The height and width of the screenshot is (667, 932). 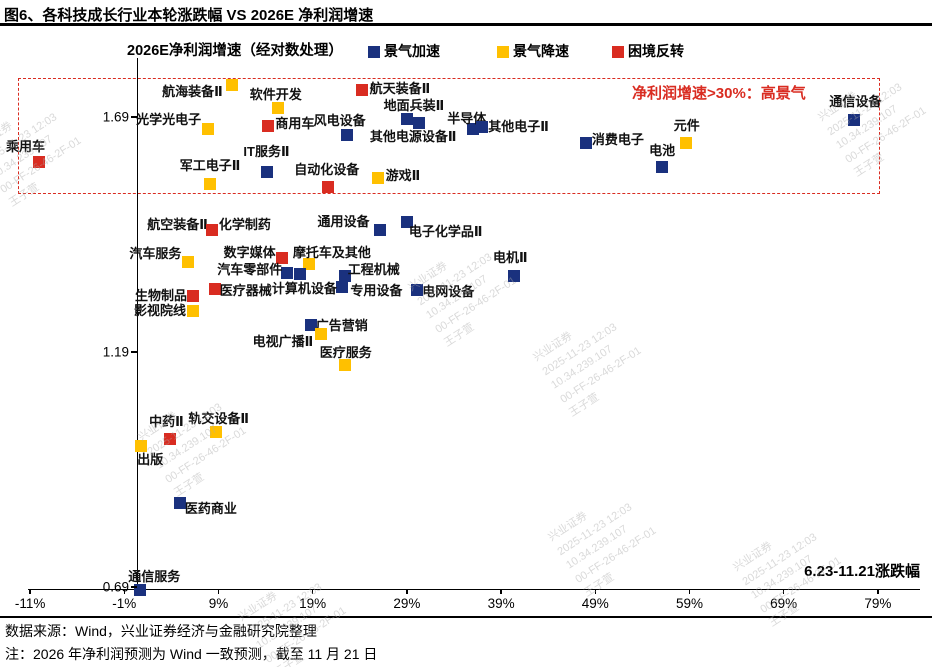 What do you see at coordinates (191, 654) in the screenshot?
I see `footnote-text: 注：2026 年净利润预测为 Wind 一致预测，截至 11 月 21 日` at bounding box center [191, 654].